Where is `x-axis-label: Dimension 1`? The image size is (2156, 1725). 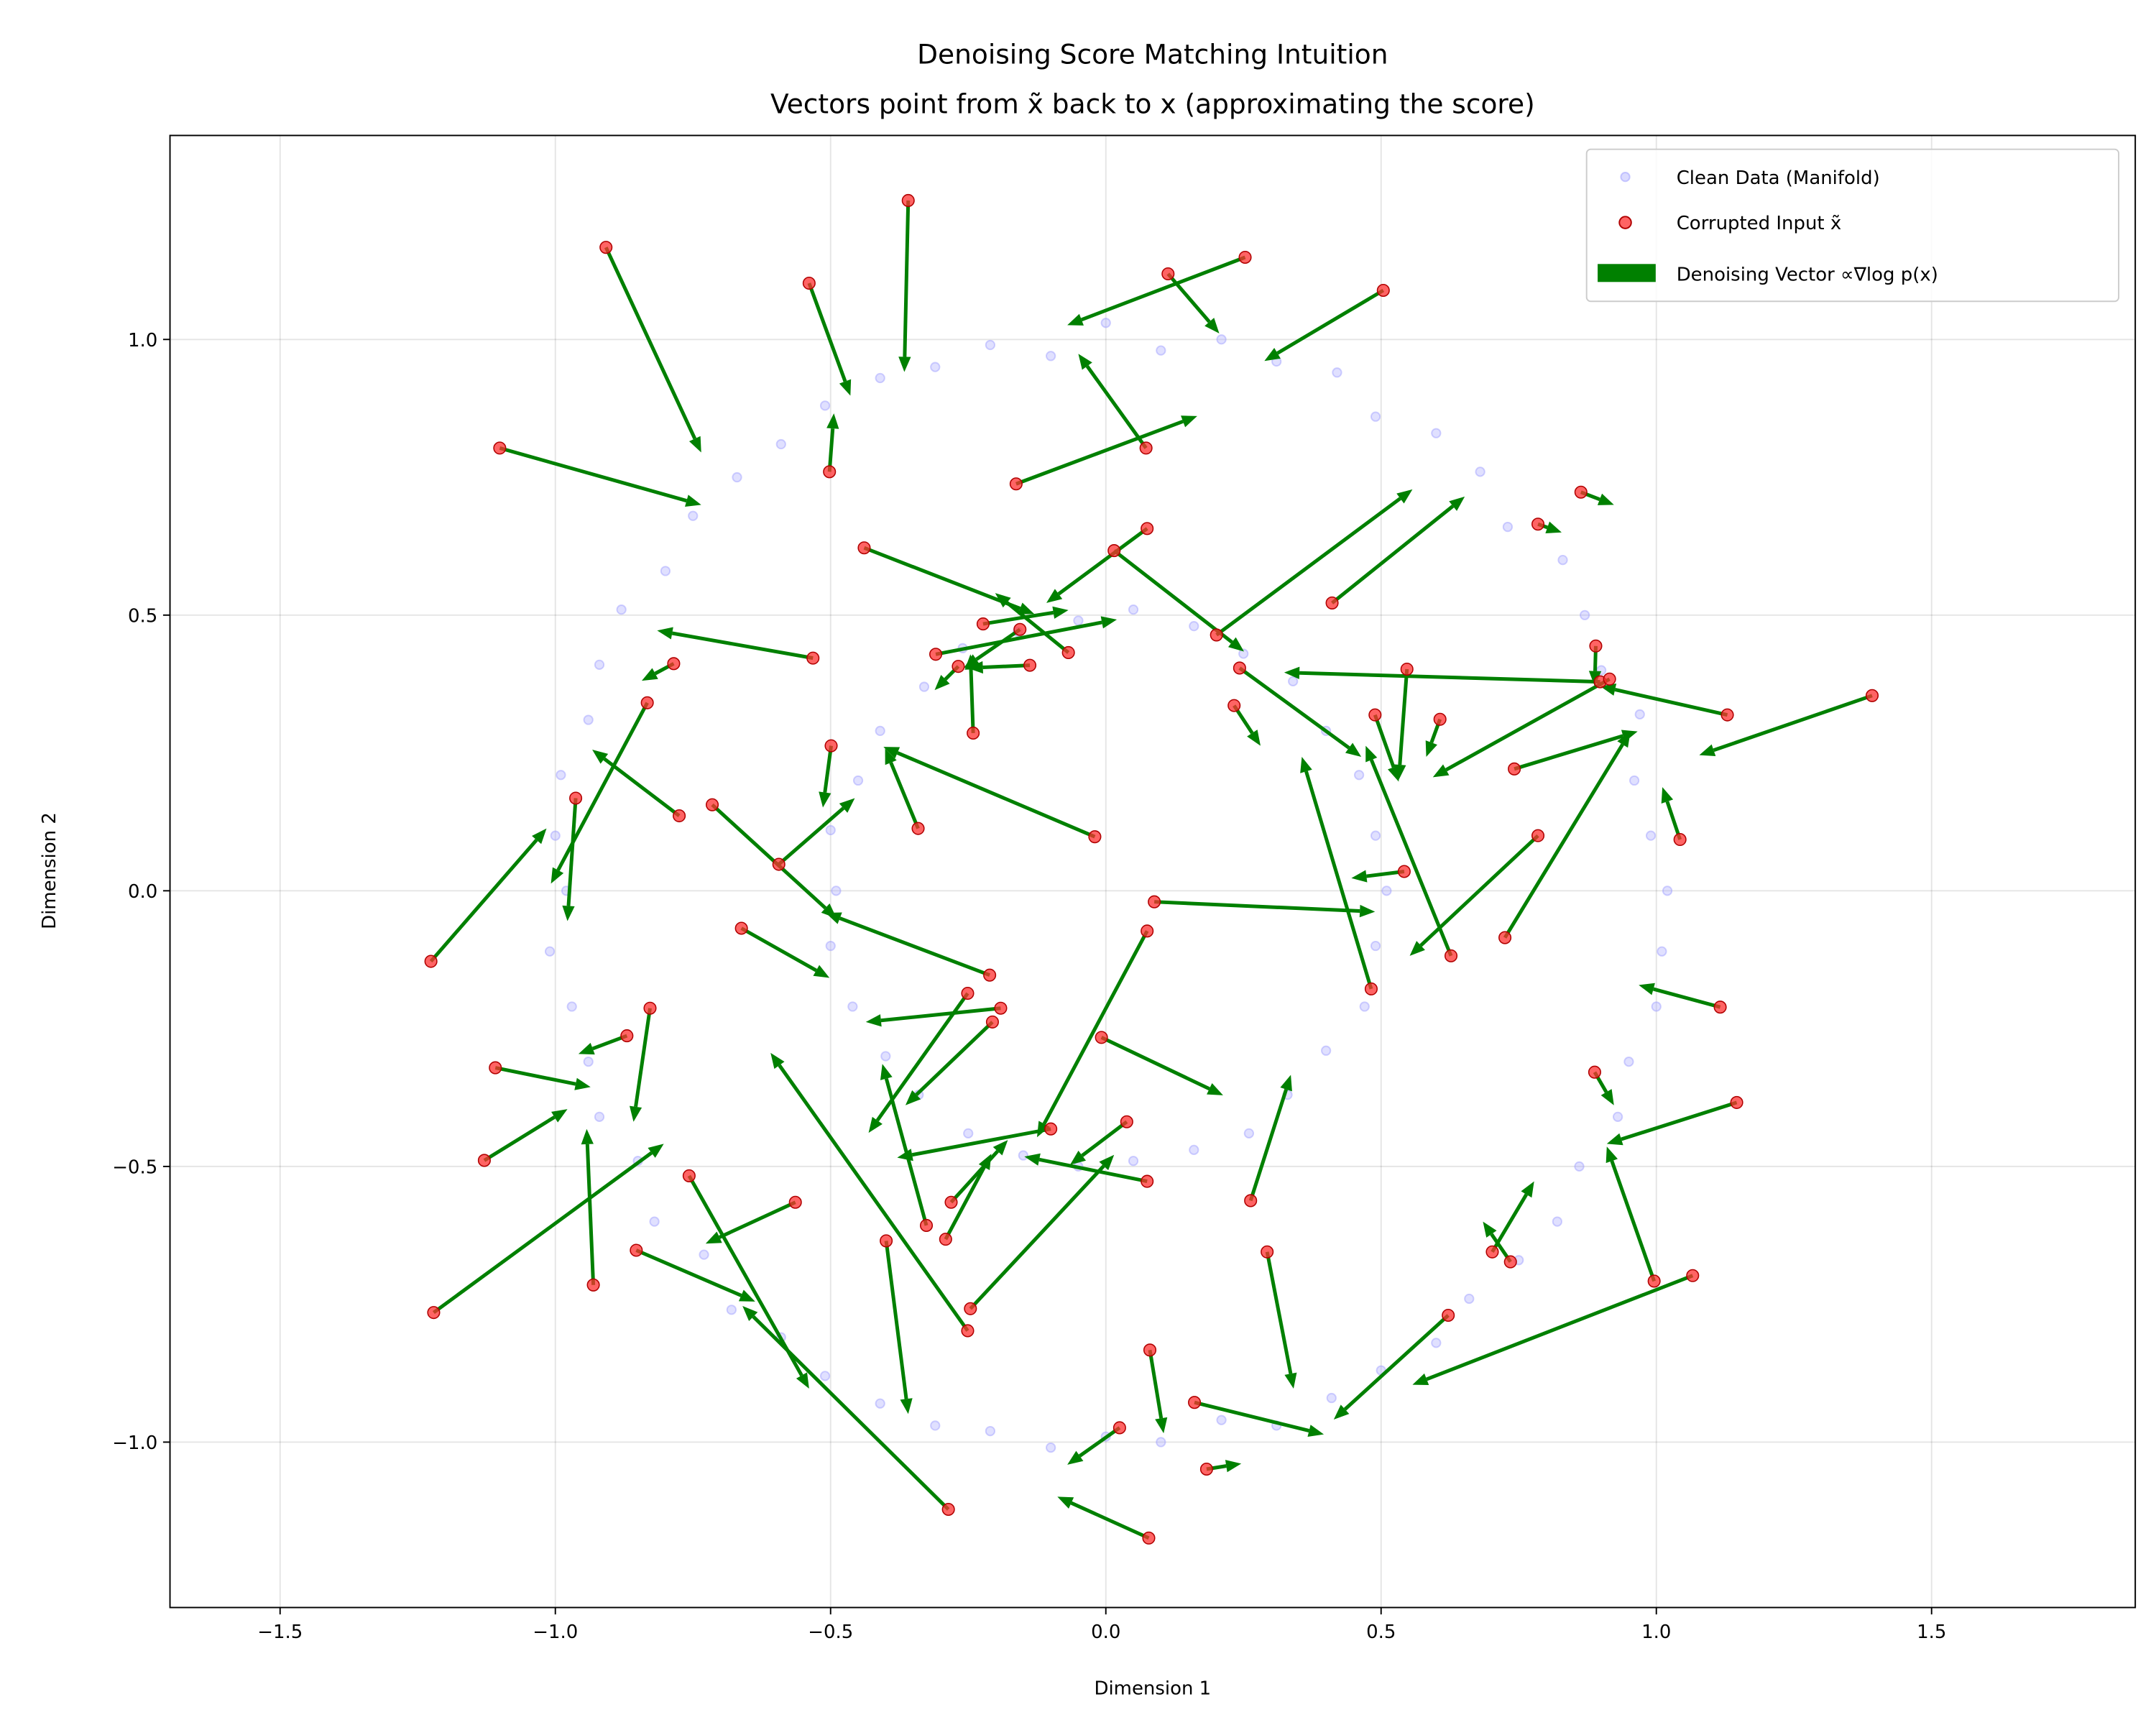
x-axis-label: Dimension 1 is located at coordinates (1153, 1689).